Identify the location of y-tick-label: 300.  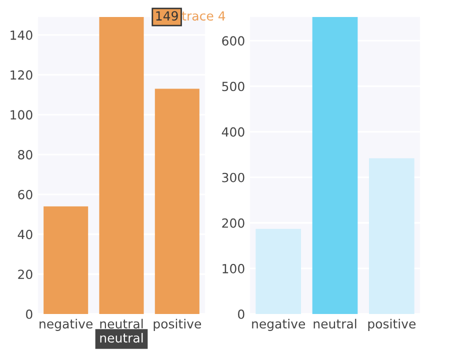
(233, 177).